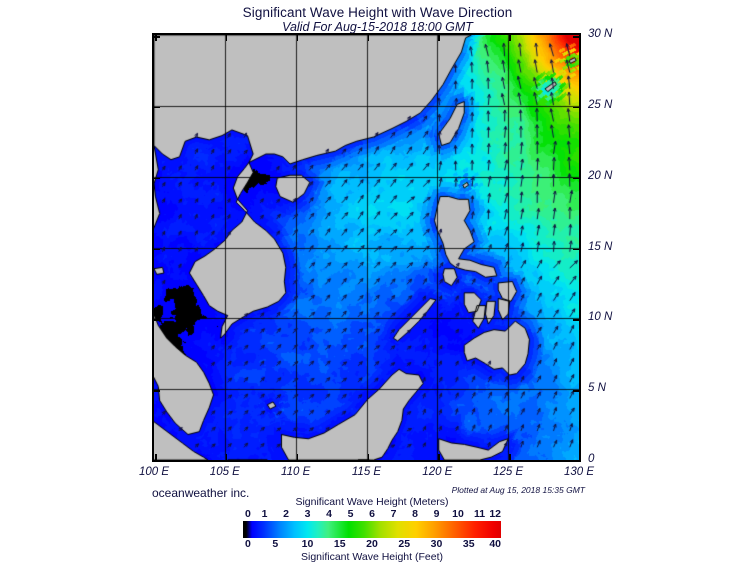 This screenshot has height=563, width=755. Describe the element at coordinates (372, 502) in the screenshot. I see `colorbar-title-meters: Significant Wave Height (Meters)` at that location.